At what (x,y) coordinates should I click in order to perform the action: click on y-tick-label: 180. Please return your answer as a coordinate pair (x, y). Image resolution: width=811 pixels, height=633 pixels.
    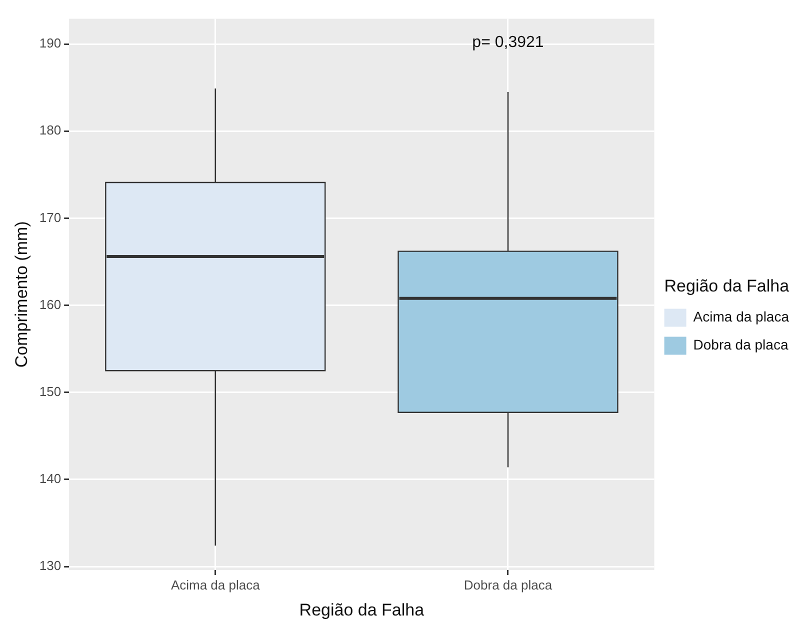
    Looking at the image, I should click on (50, 130).